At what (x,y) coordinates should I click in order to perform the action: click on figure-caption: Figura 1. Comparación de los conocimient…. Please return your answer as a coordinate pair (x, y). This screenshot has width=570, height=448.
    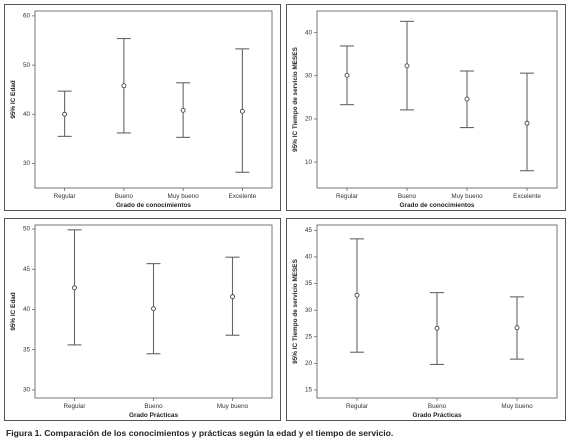
    Looking at the image, I should click on (200, 433).